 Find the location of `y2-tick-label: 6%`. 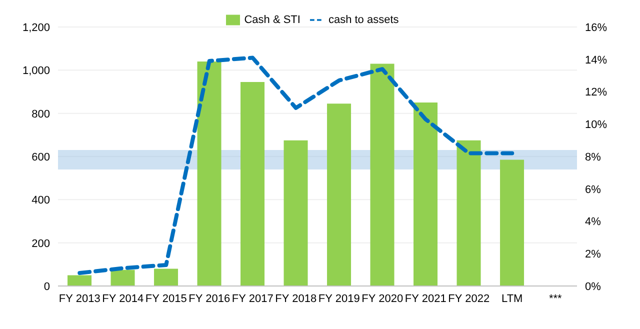

y2-tick-label: 6% is located at coordinates (593, 190).